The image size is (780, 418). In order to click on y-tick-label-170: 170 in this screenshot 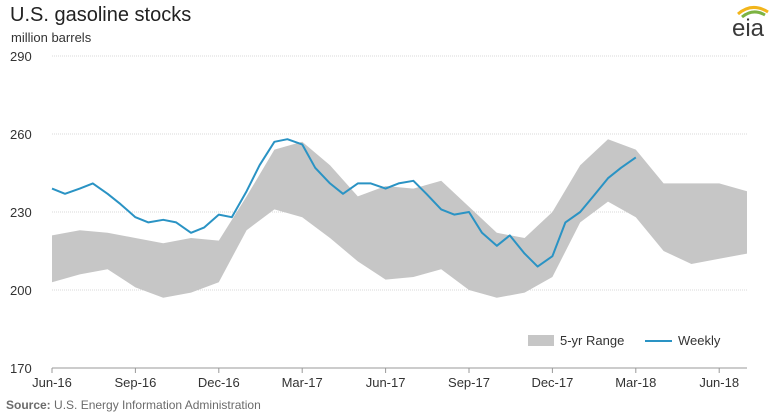, I will do `click(21, 368)`.